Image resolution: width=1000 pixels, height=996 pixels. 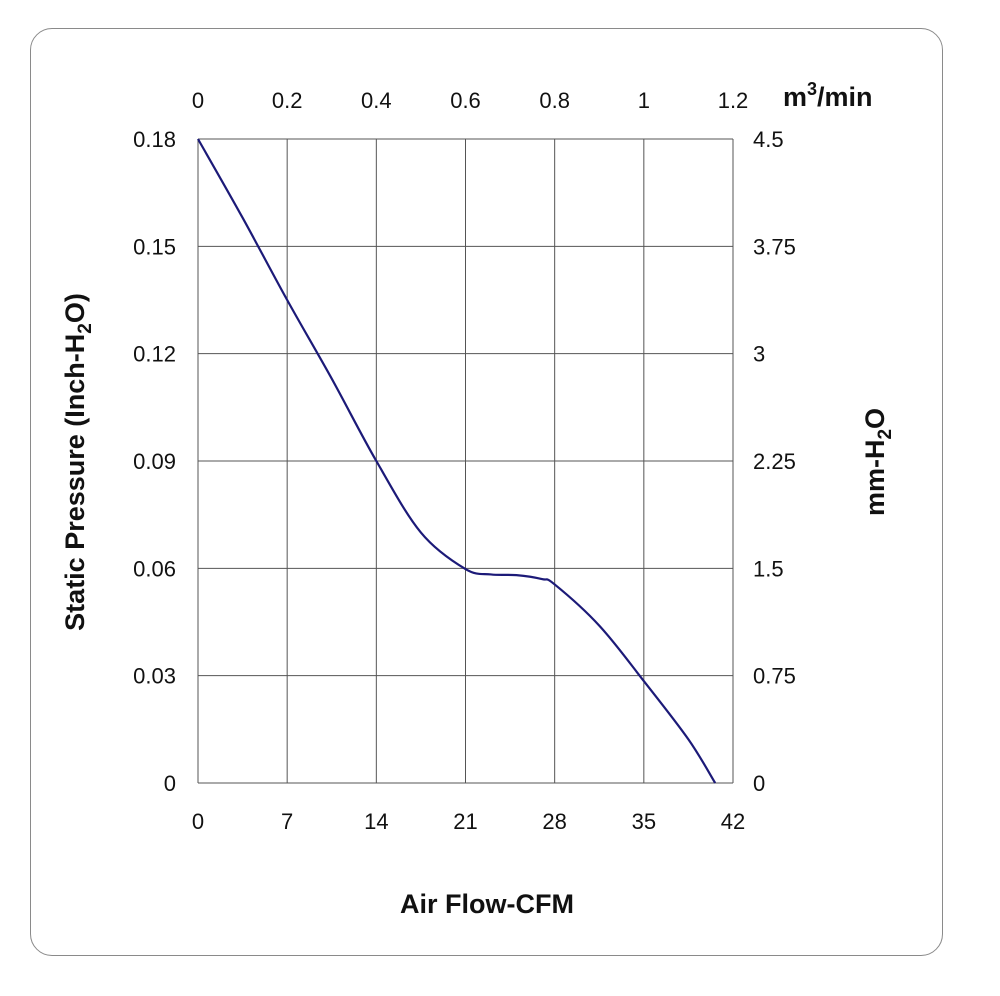 What do you see at coordinates (733, 821) in the screenshot?
I see `x-tick-label: 42` at bounding box center [733, 821].